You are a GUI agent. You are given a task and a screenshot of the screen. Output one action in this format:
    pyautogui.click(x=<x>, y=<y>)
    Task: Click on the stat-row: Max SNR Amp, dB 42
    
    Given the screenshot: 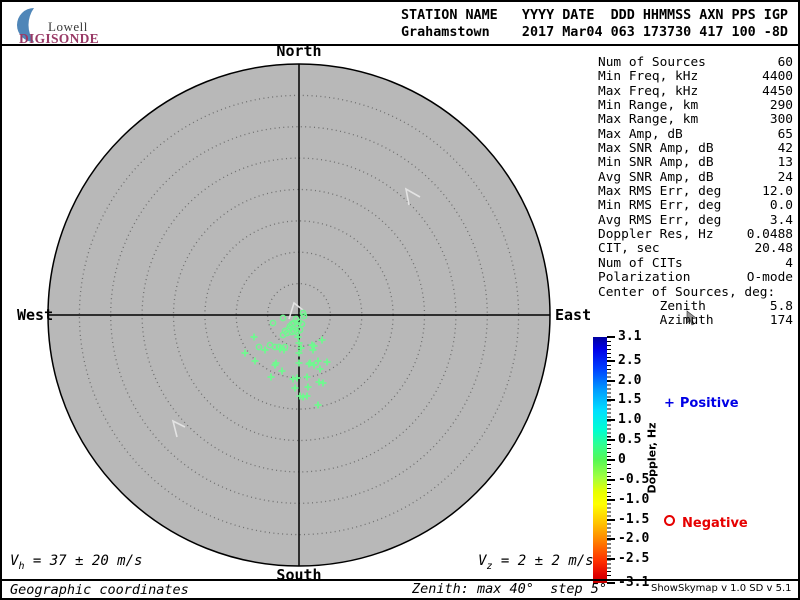 What is the action you would take?
    pyautogui.click(x=695, y=149)
    